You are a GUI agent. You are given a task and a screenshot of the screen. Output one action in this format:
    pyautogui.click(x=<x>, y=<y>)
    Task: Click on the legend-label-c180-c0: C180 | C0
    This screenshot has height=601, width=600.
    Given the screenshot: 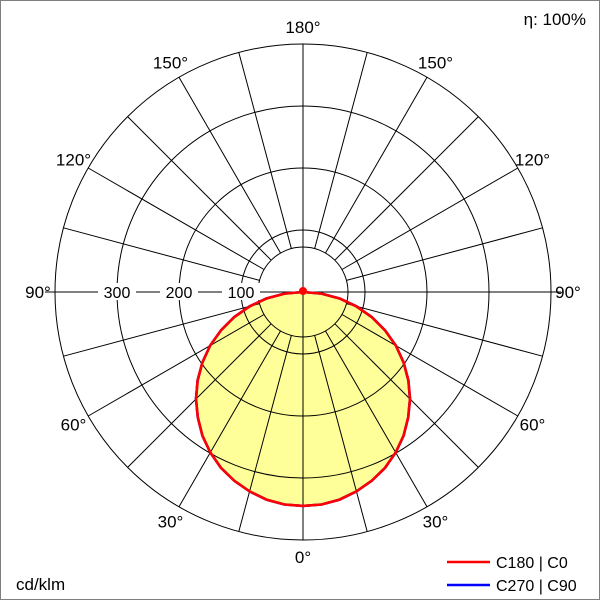 What is the action you would take?
    pyautogui.click(x=532, y=563)
    